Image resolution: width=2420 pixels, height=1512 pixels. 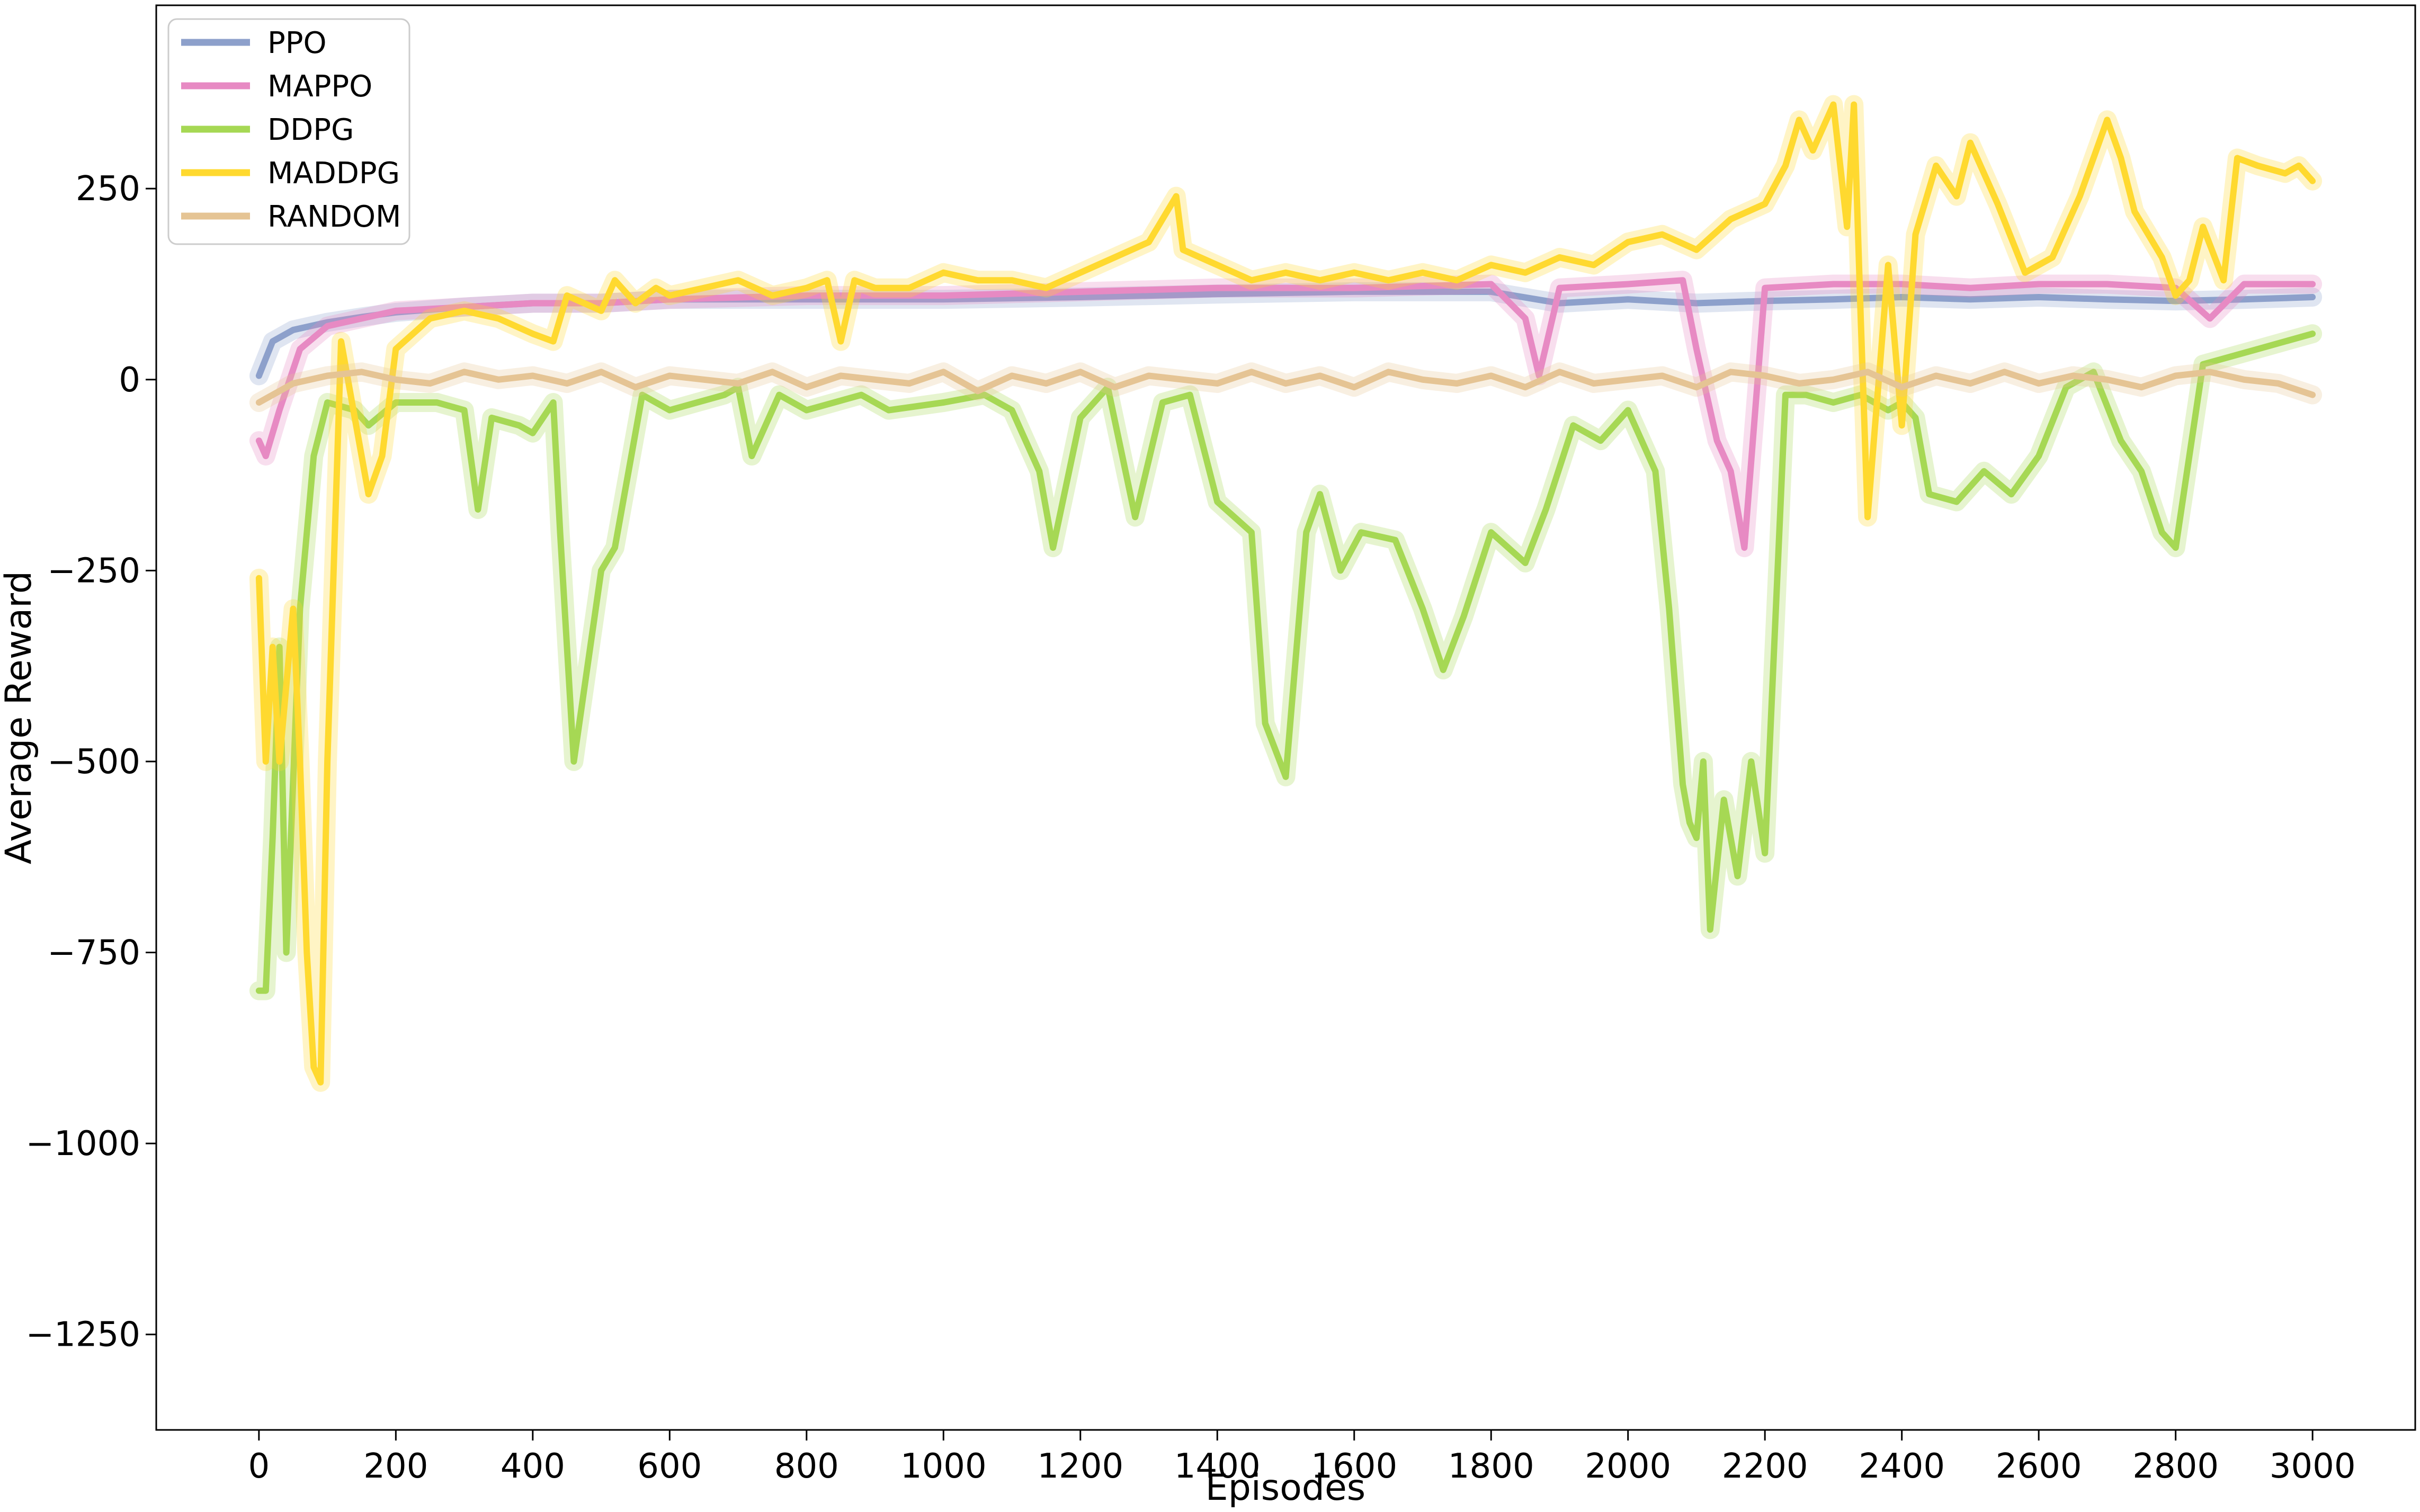 What do you see at coordinates (807, 1467) in the screenshot?
I see `x-tick-label: 800` at bounding box center [807, 1467].